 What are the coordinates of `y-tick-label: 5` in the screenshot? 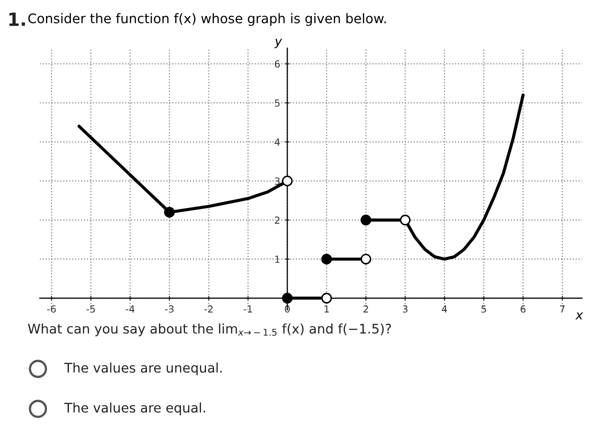 It's located at (277, 103).